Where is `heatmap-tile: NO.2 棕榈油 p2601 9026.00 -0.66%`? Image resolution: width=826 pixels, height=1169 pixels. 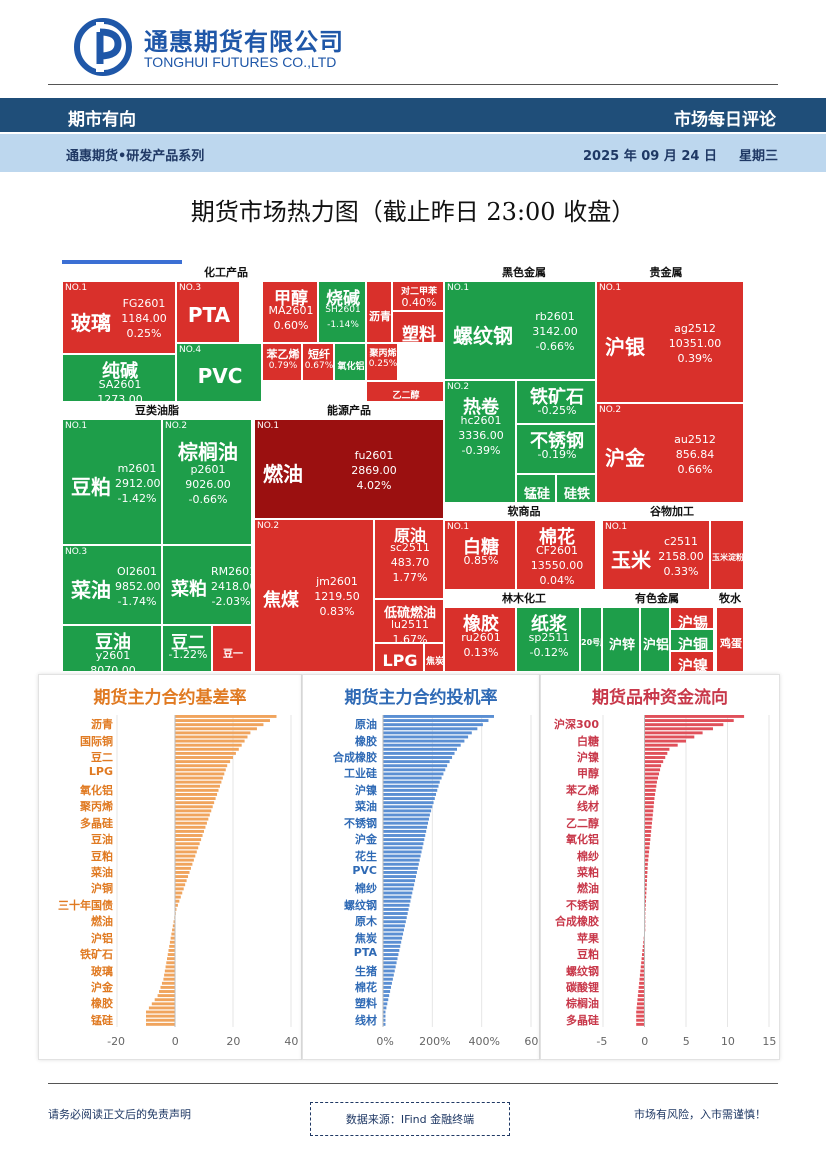
heatmap-tile: NO.2 棕榈油 p2601 9026.00 -0.66% is located at coordinates (207, 482).